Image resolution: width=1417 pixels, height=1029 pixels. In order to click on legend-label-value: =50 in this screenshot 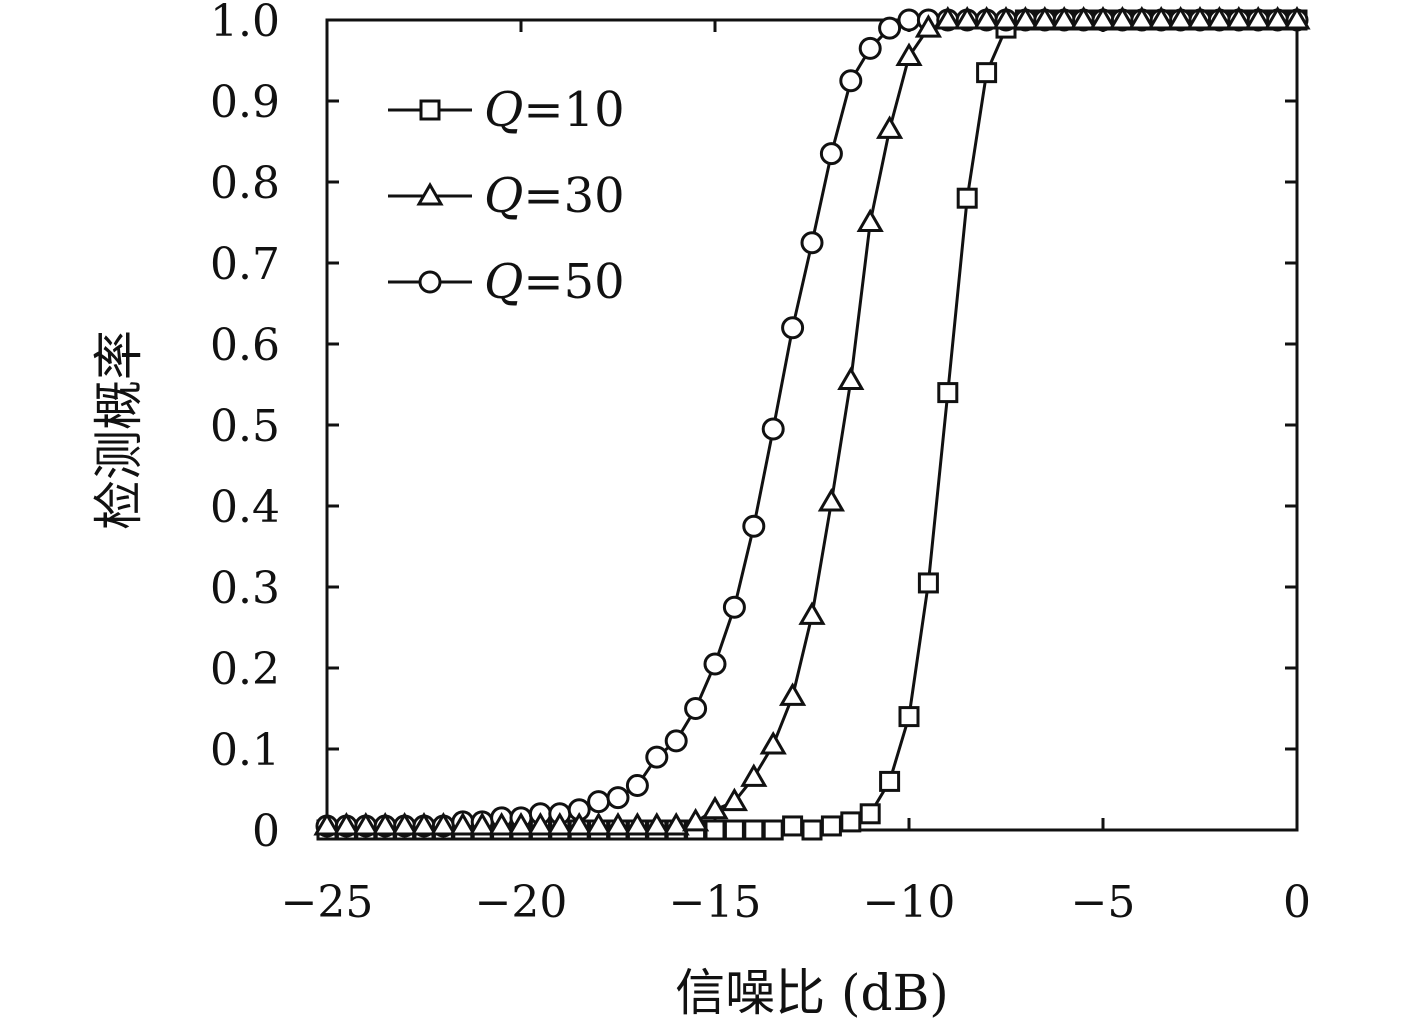, I will do `click(573, 282)`.